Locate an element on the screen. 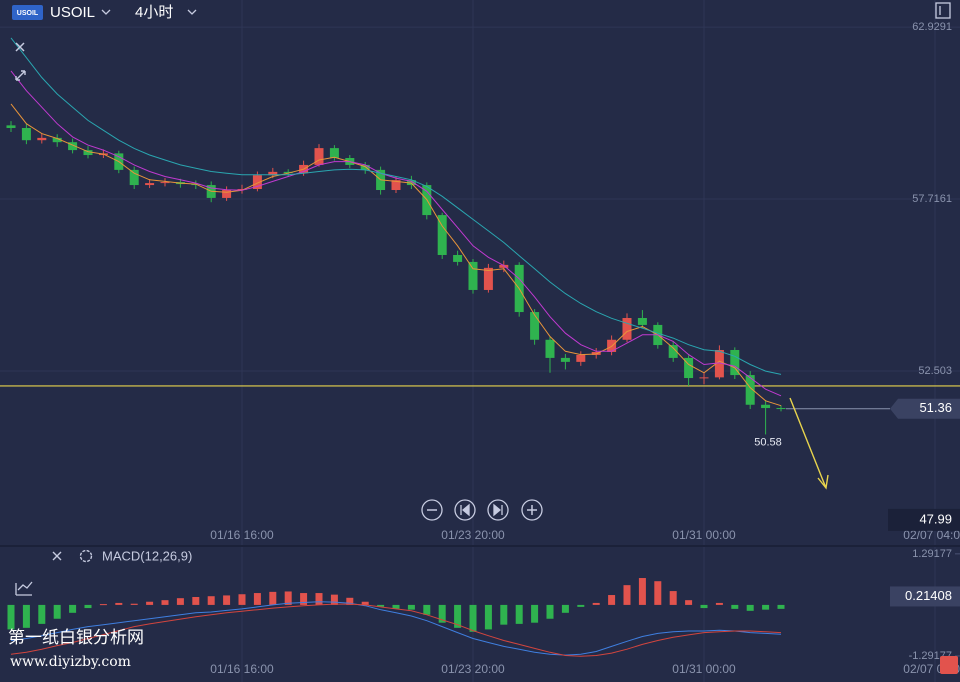 Image resolution: width=960 pixels, height=682 pixels. x-tick-label: 01/16 16:00 is located at coordinates (242, 535).